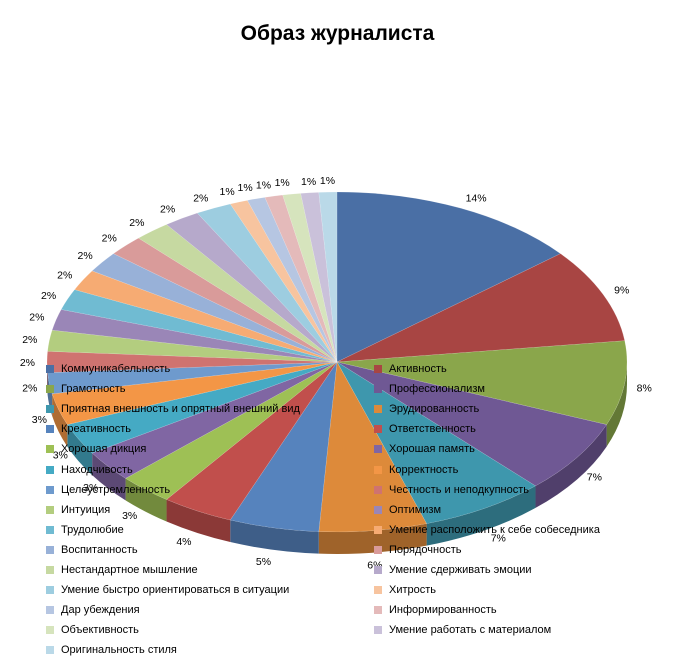  I want to click on data-label-25: 1%, so click(245, 188).